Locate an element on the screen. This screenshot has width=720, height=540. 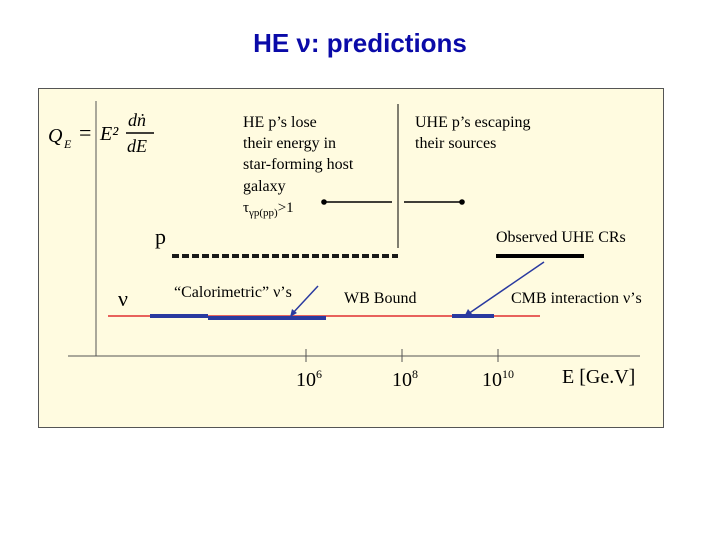
uhe-escape-note: UHE p’s escaping their sources is located at coordinates (473, 133).